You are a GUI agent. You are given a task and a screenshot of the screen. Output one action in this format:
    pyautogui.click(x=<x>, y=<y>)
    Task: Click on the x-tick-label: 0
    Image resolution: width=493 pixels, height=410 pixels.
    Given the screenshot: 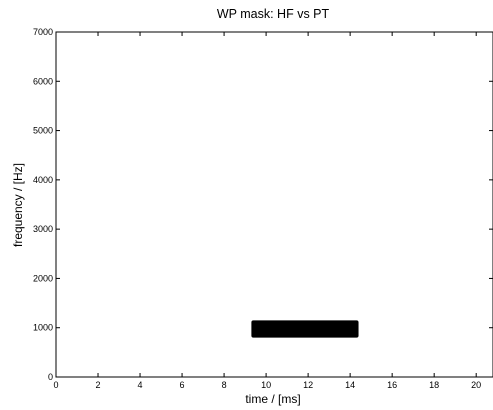 What is the action you would take?
    pyautogui.click(x=55, y=385)
    